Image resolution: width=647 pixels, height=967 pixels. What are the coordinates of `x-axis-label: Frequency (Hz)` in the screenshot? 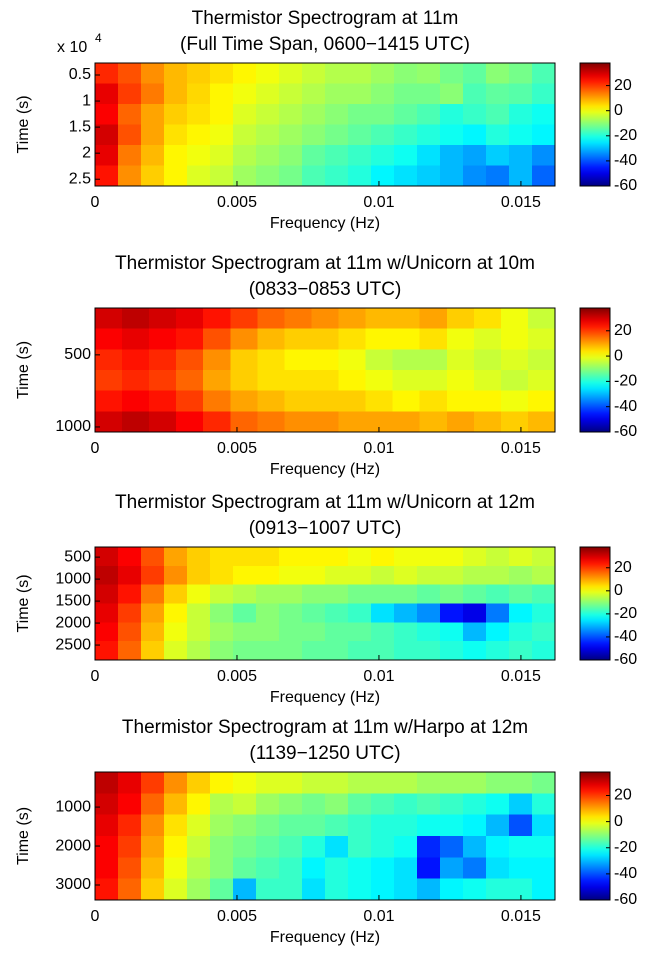 It's located at (325, 937).